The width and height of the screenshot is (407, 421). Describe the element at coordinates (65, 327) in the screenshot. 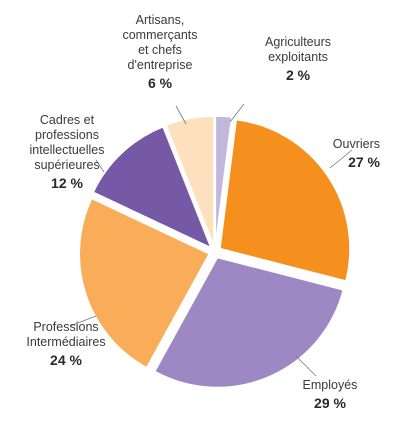

I see `slice-label-professions-interm-diaires-line-1: Professions` at that location.